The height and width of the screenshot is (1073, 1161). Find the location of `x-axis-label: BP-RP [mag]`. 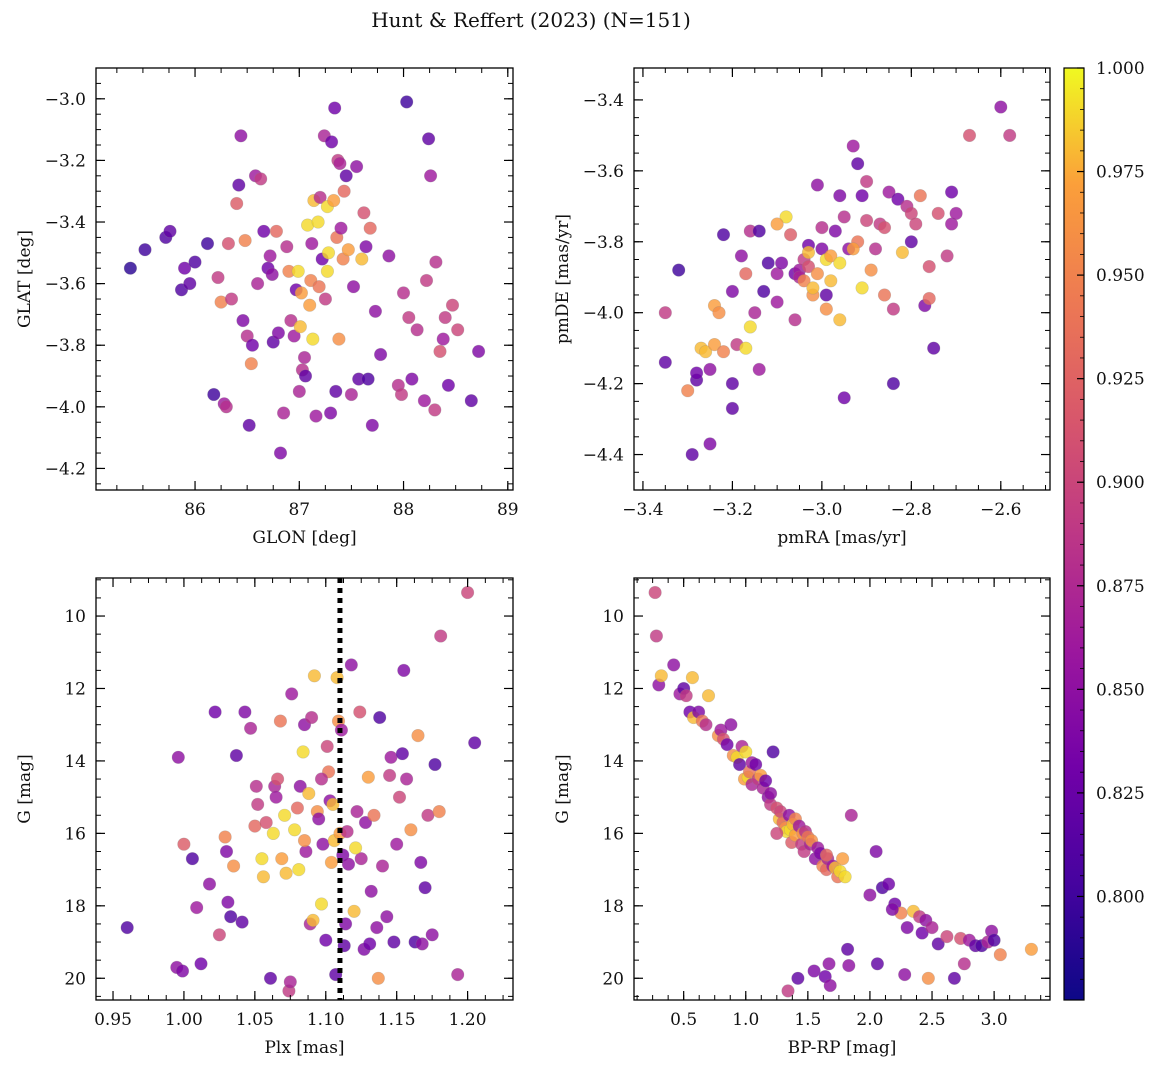

x-axis-label: BP-RP [mag] is located at coordinates (842, 1048).